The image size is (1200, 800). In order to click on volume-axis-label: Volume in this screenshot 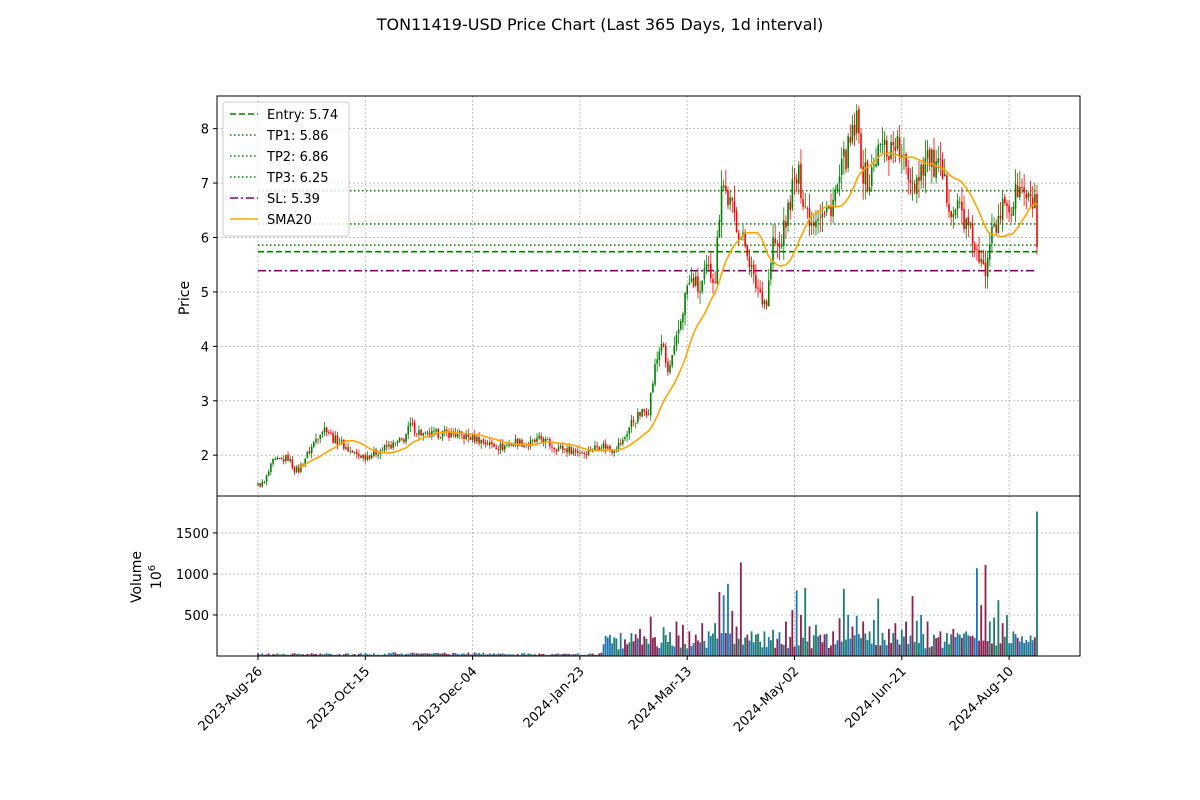, I will do `click(137, 577)`.